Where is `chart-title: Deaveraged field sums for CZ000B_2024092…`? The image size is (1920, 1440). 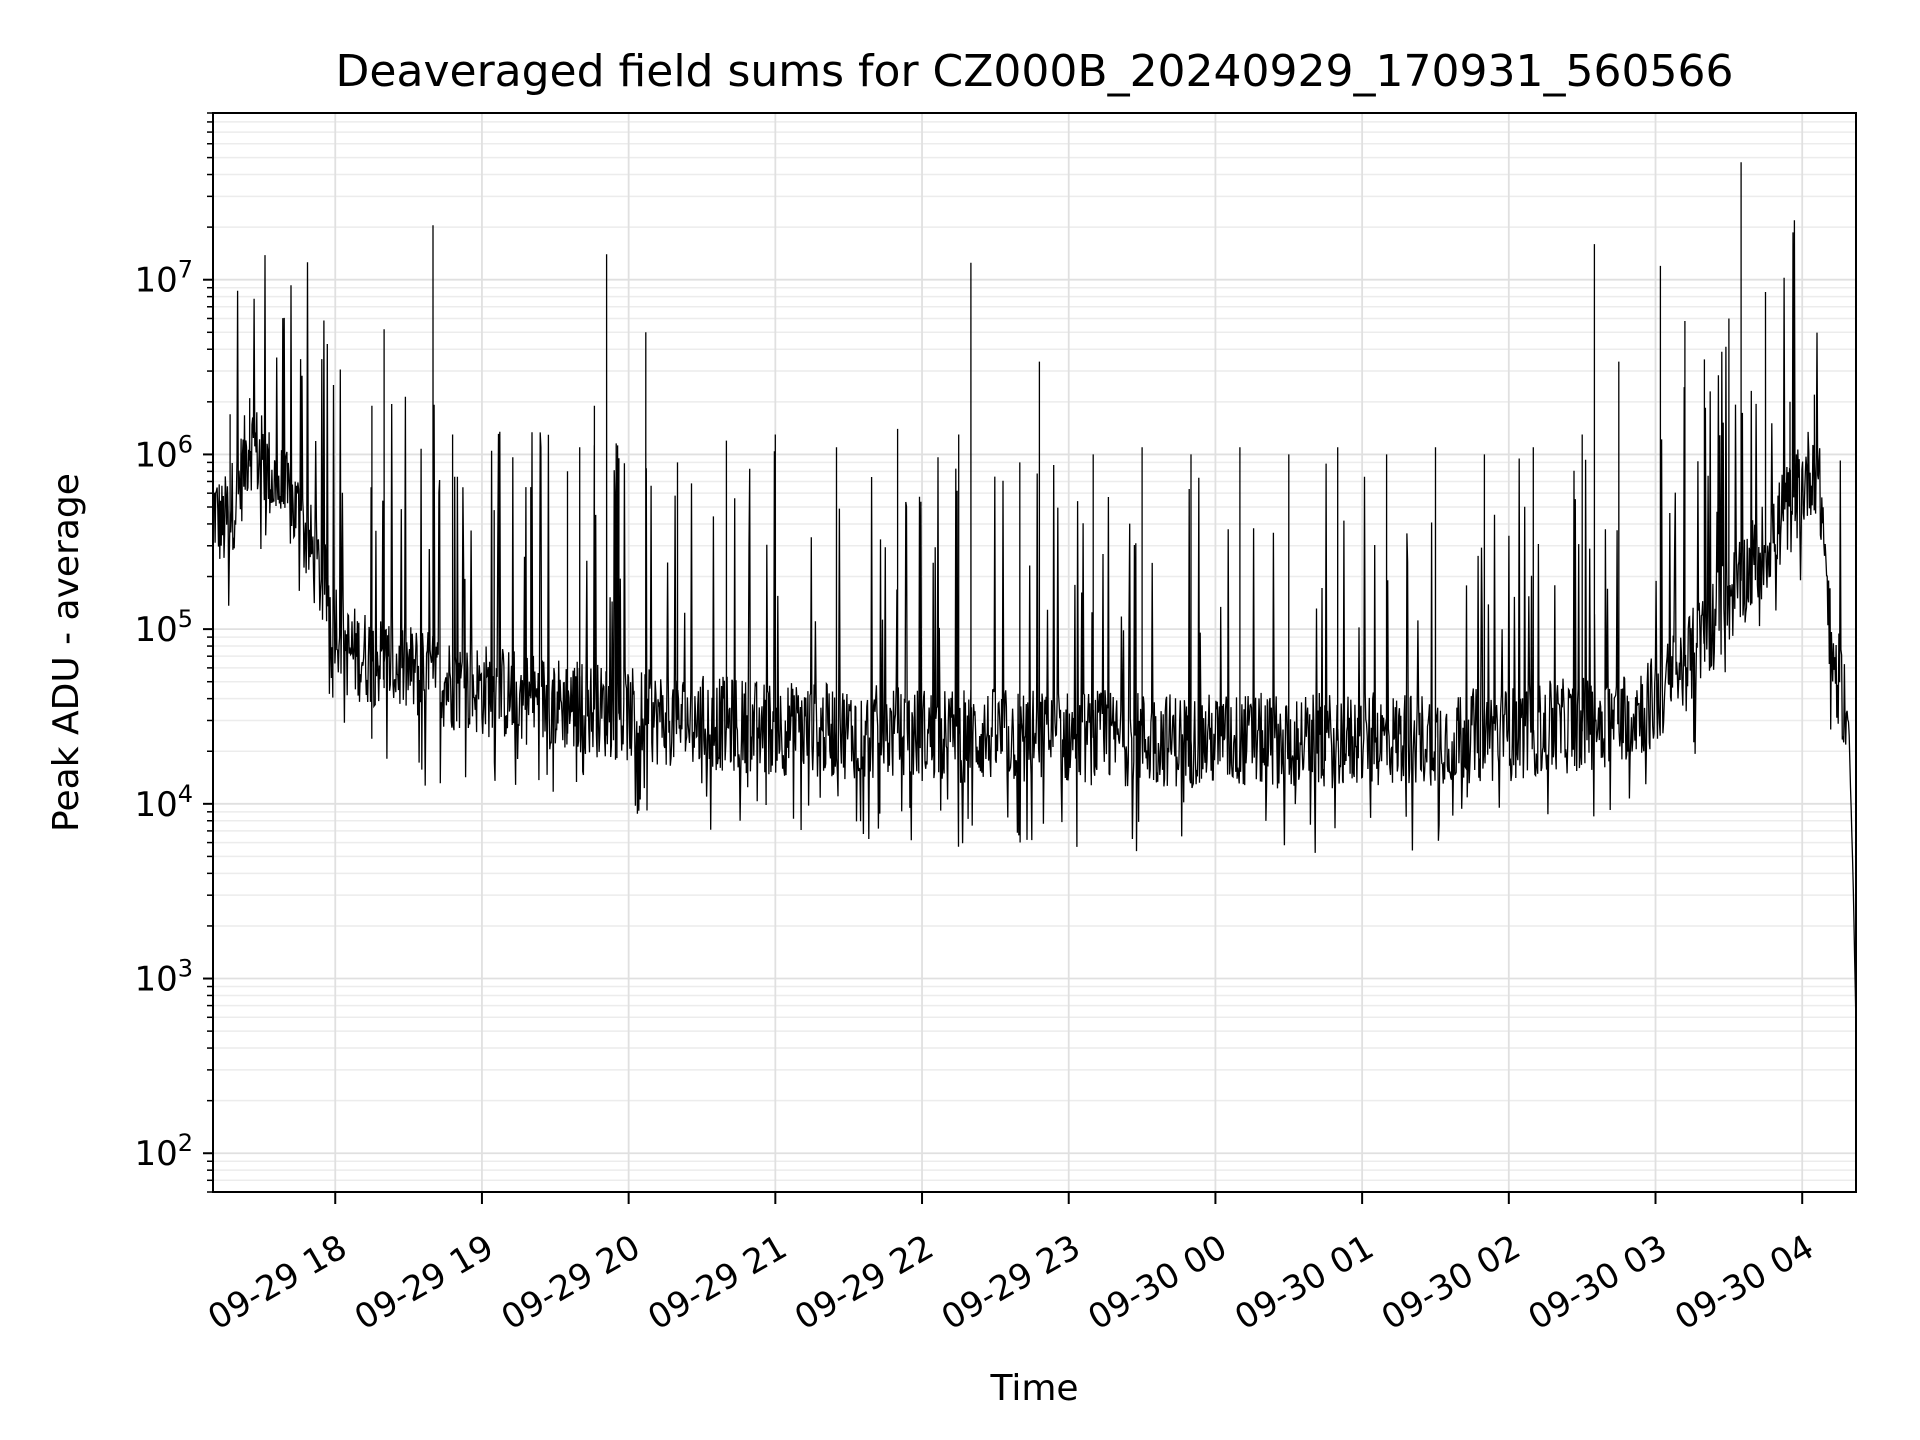 chart-title: Deaveraged field sums for CZ000B_2024092… is located at coordinates (1035, 71).